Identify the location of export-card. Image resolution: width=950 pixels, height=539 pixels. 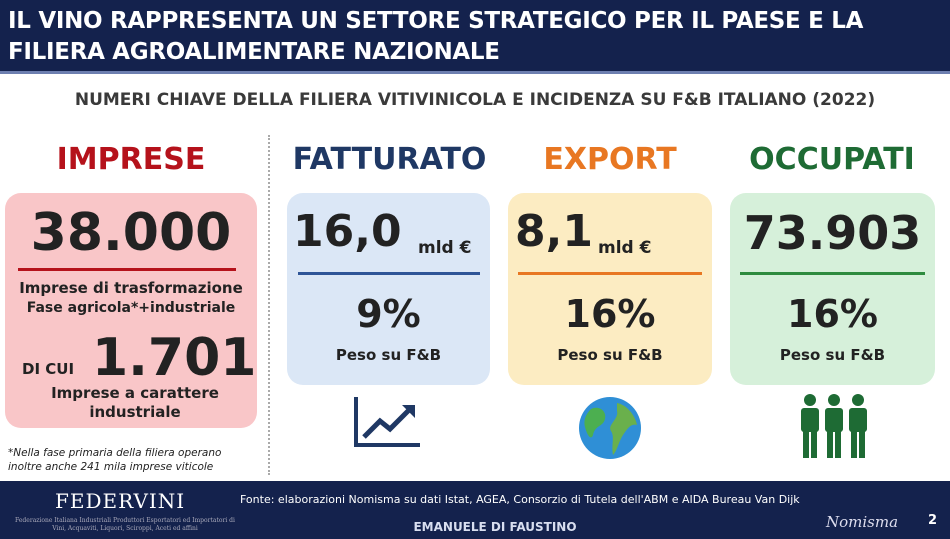
(610, 289).